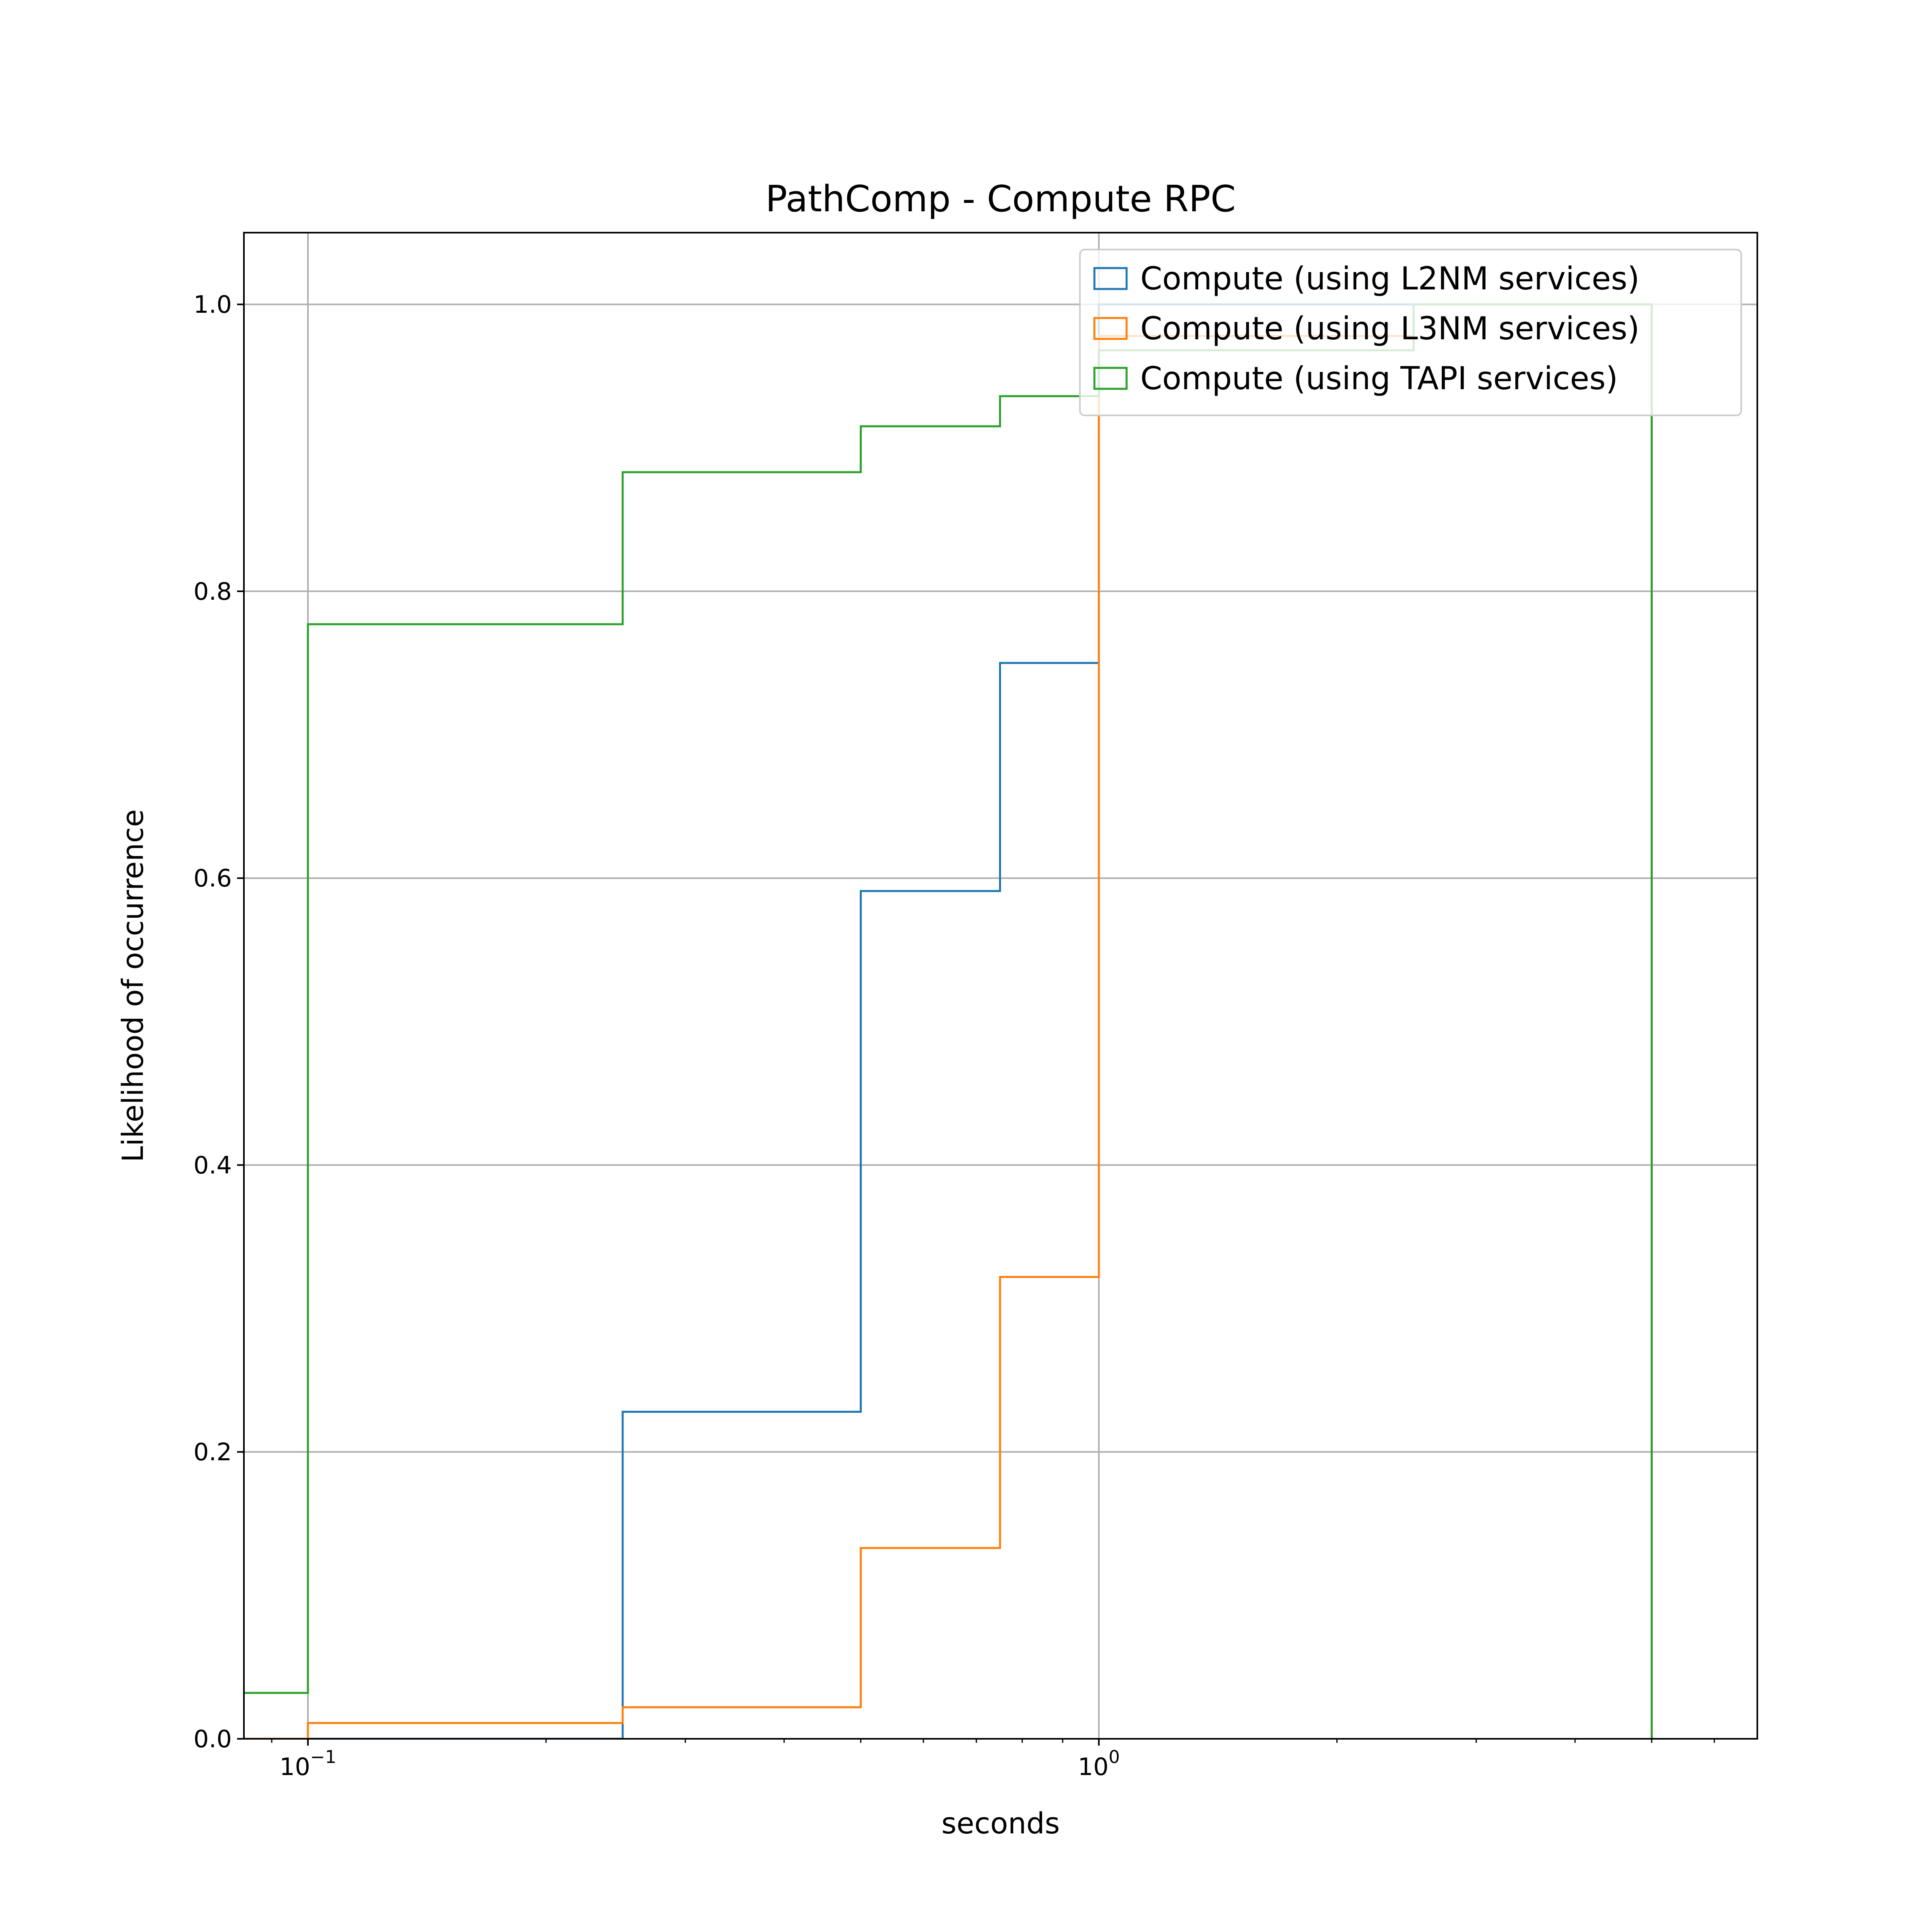 The image size is (1932, 1932). I want to click on y-tick-label: 0.2, so click(213, 1452).